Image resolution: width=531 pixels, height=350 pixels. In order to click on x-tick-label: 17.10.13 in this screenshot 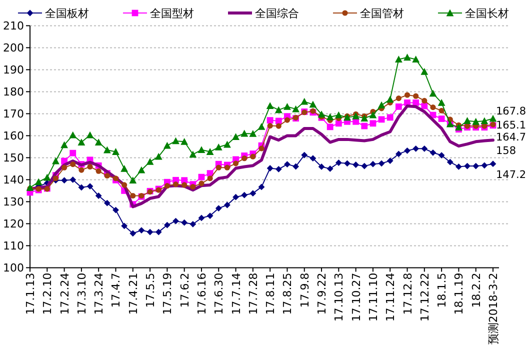, I will do `click(339, 297)`.